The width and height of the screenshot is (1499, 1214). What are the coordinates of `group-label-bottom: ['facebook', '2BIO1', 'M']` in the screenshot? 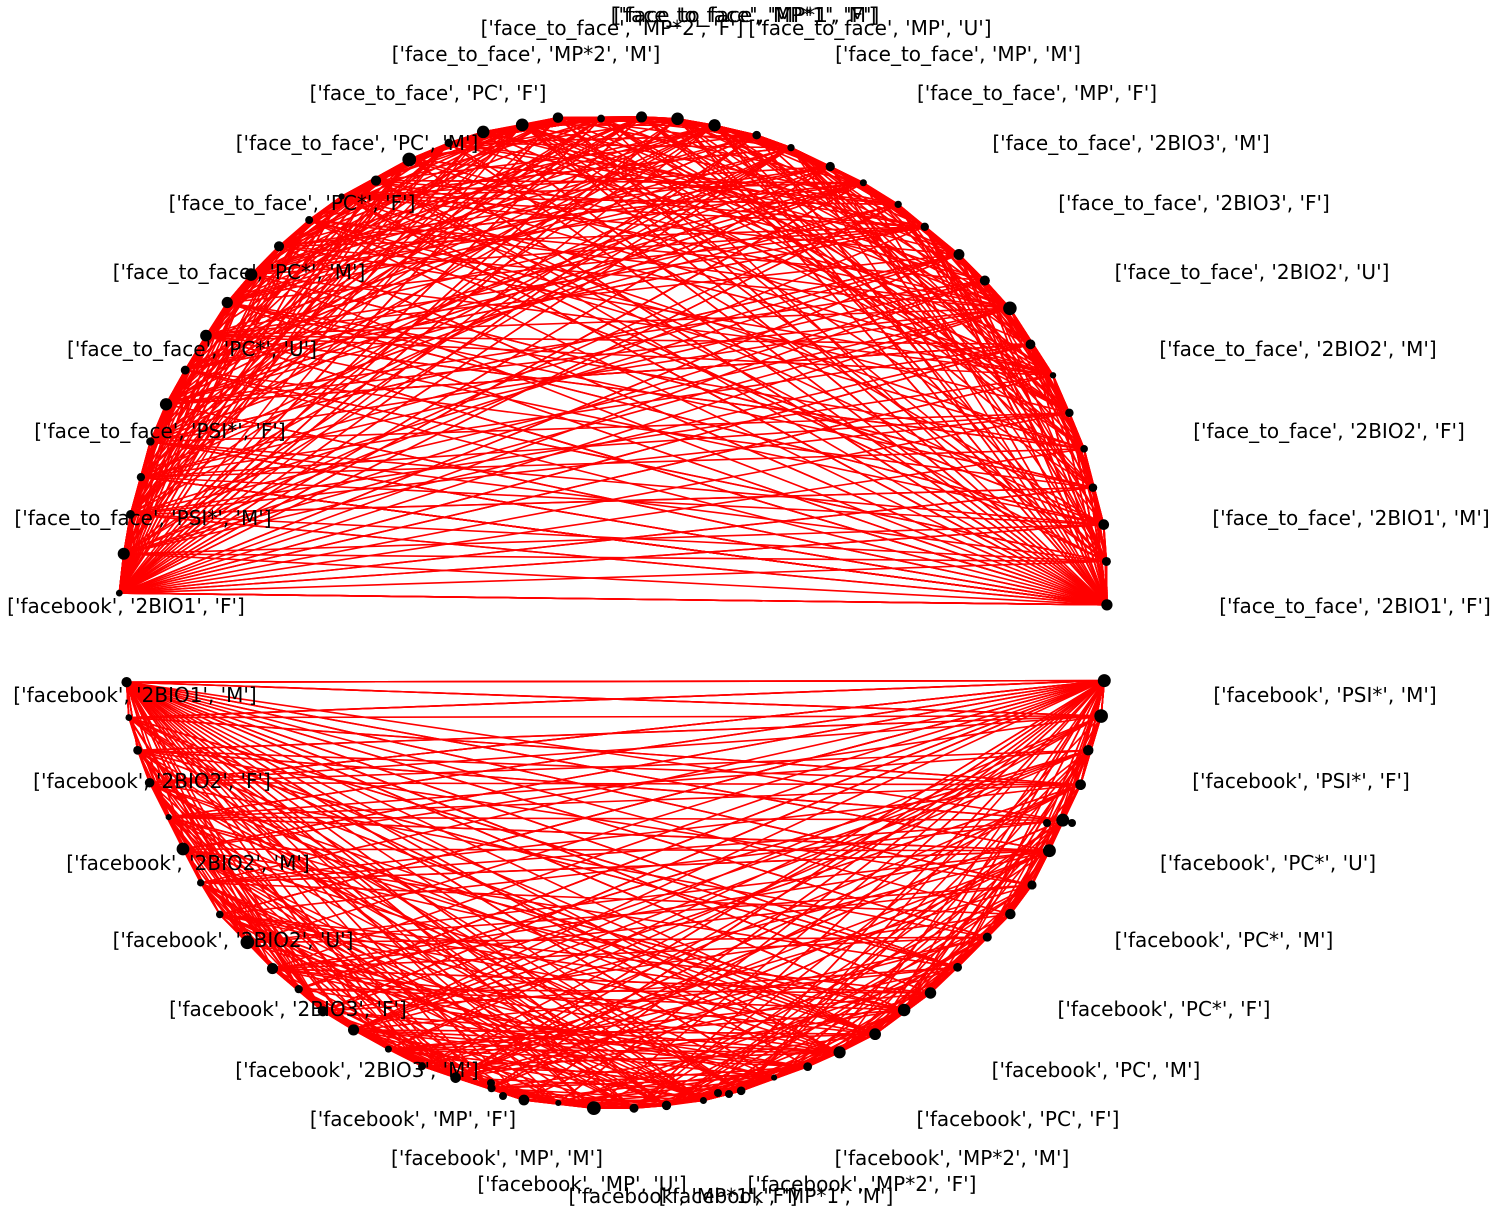 It's located at (134, 695).